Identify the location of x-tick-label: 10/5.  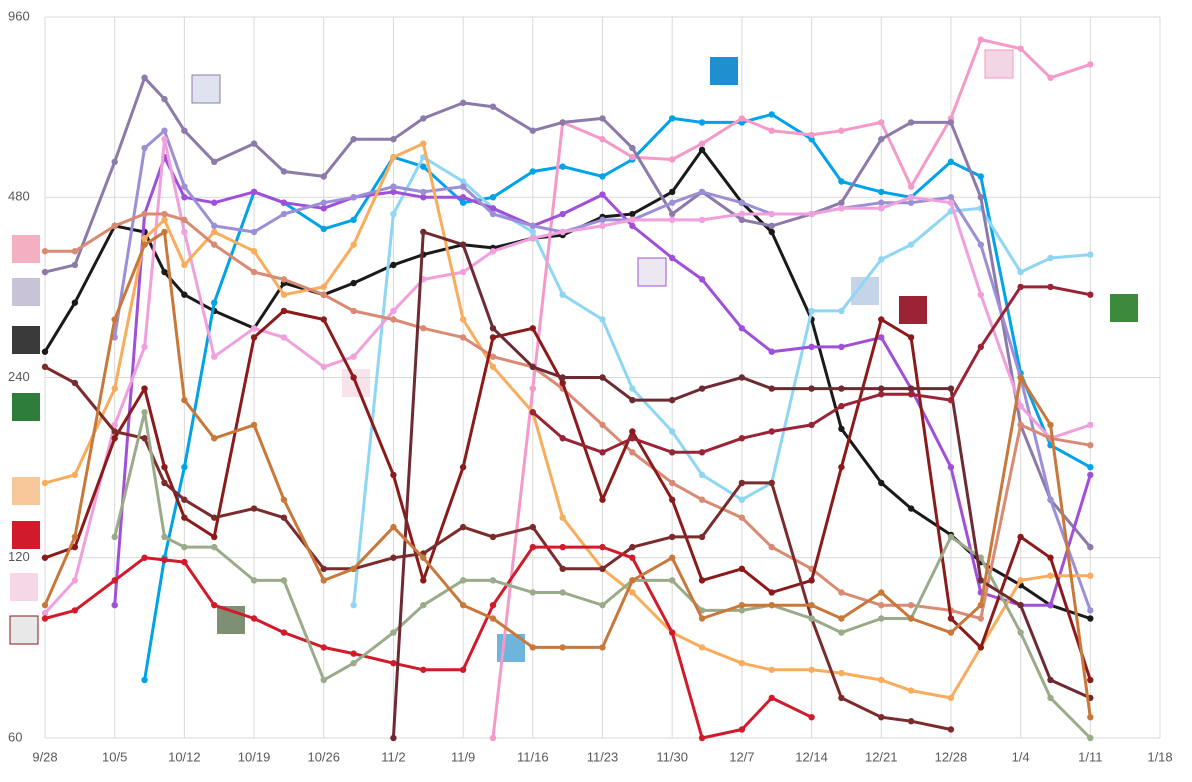
(114, 756).